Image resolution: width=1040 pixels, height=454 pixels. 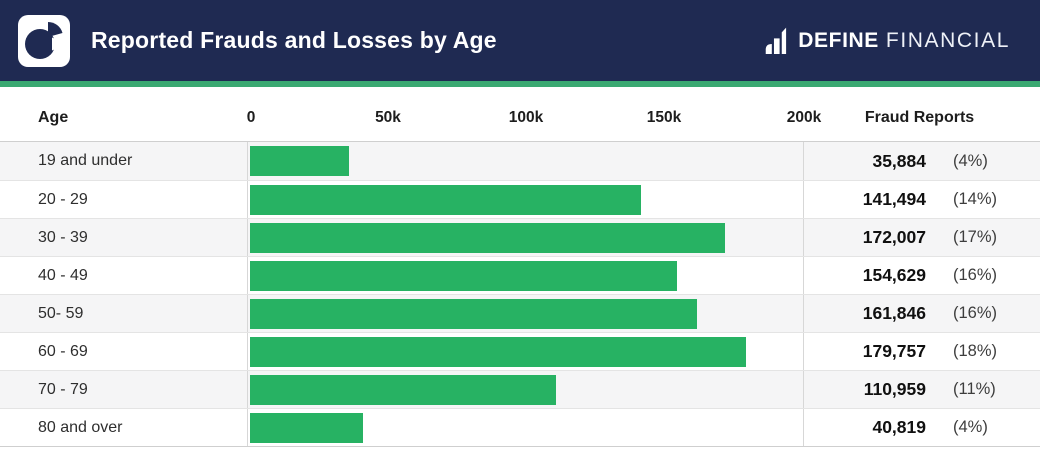 I want to click on reports-cell: 35,884 (4%), so click(x=921, y=161).